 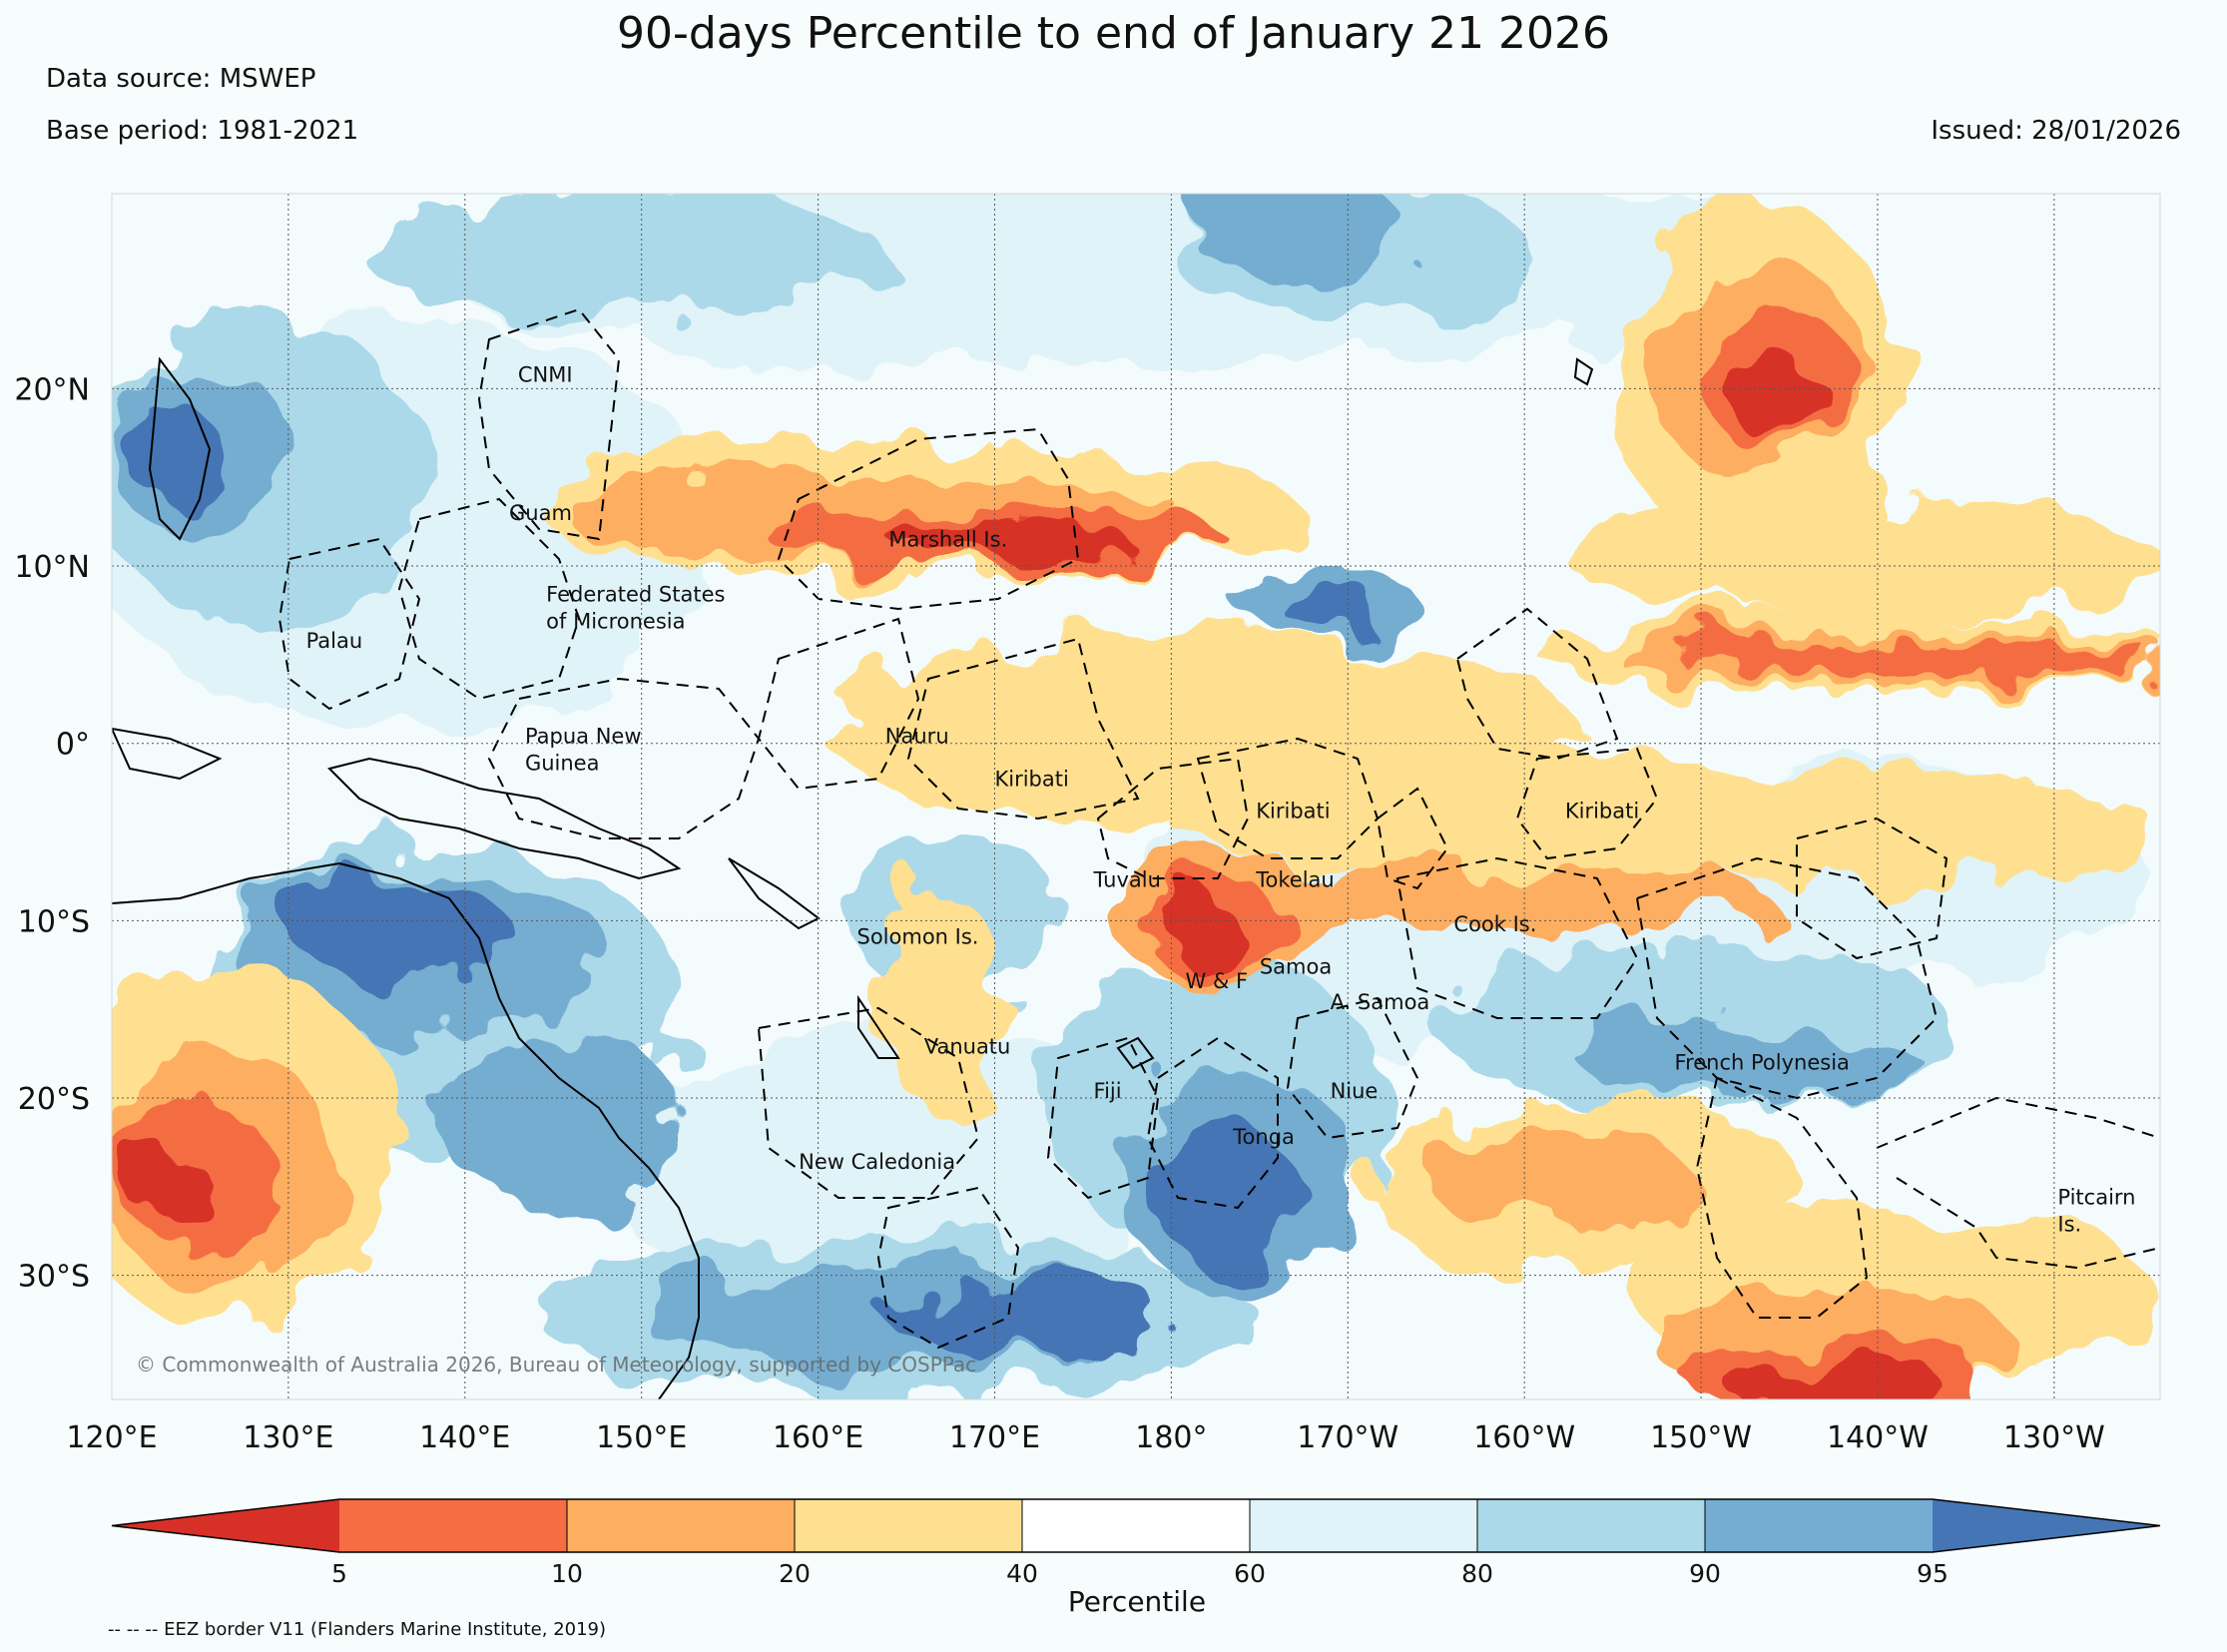 What do you see at coordinates (2096, 1211) in the screenshot?
I see `place-label-pitcairn: Pitcairn Is.` at bounding box center [2096, 1211].